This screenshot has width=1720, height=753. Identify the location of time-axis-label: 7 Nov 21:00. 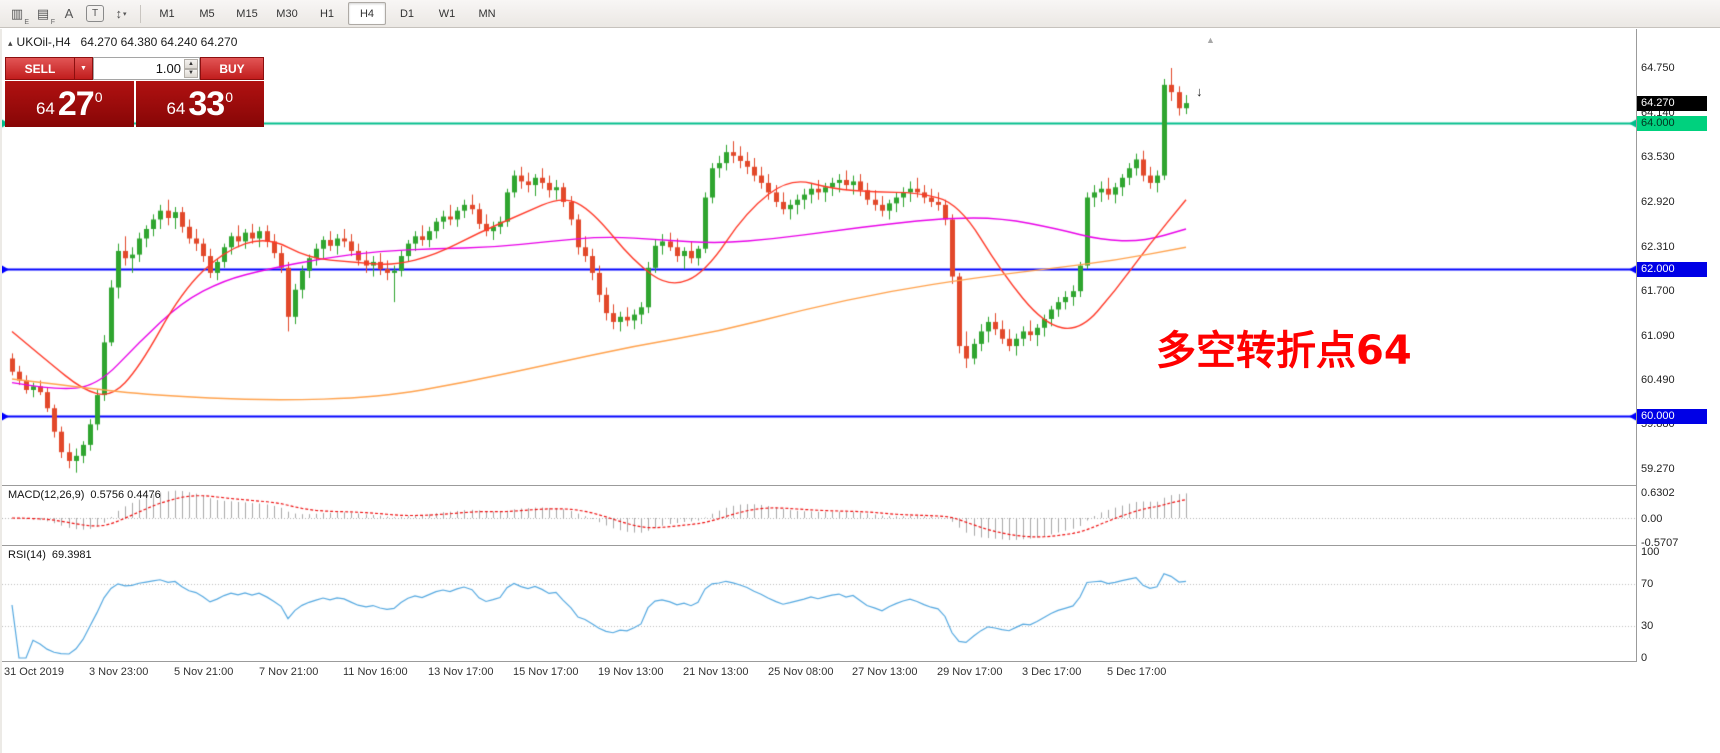
(289, 672).